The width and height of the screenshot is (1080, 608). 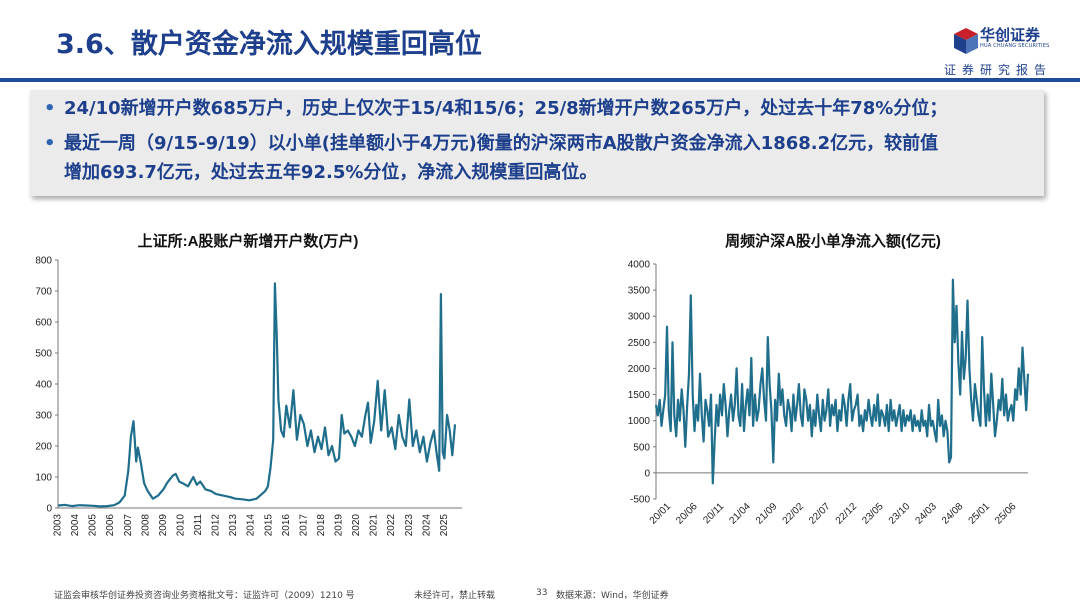 What do you see at coordinates (204, 596) in the screenshot?
I see `footer-license: 证监会审核华创证券投资咨询业务资格批文号：证监许可（2009）1210 号` at bounding box center [204, 596].